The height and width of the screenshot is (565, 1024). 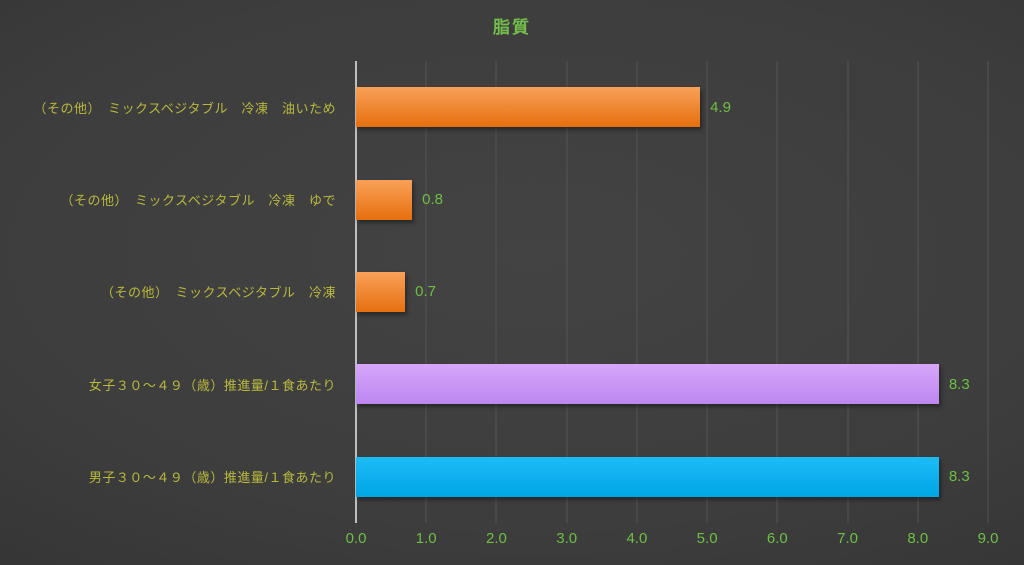 I want to click on x-tick-label: 7.0, so click(x=847, y=538).